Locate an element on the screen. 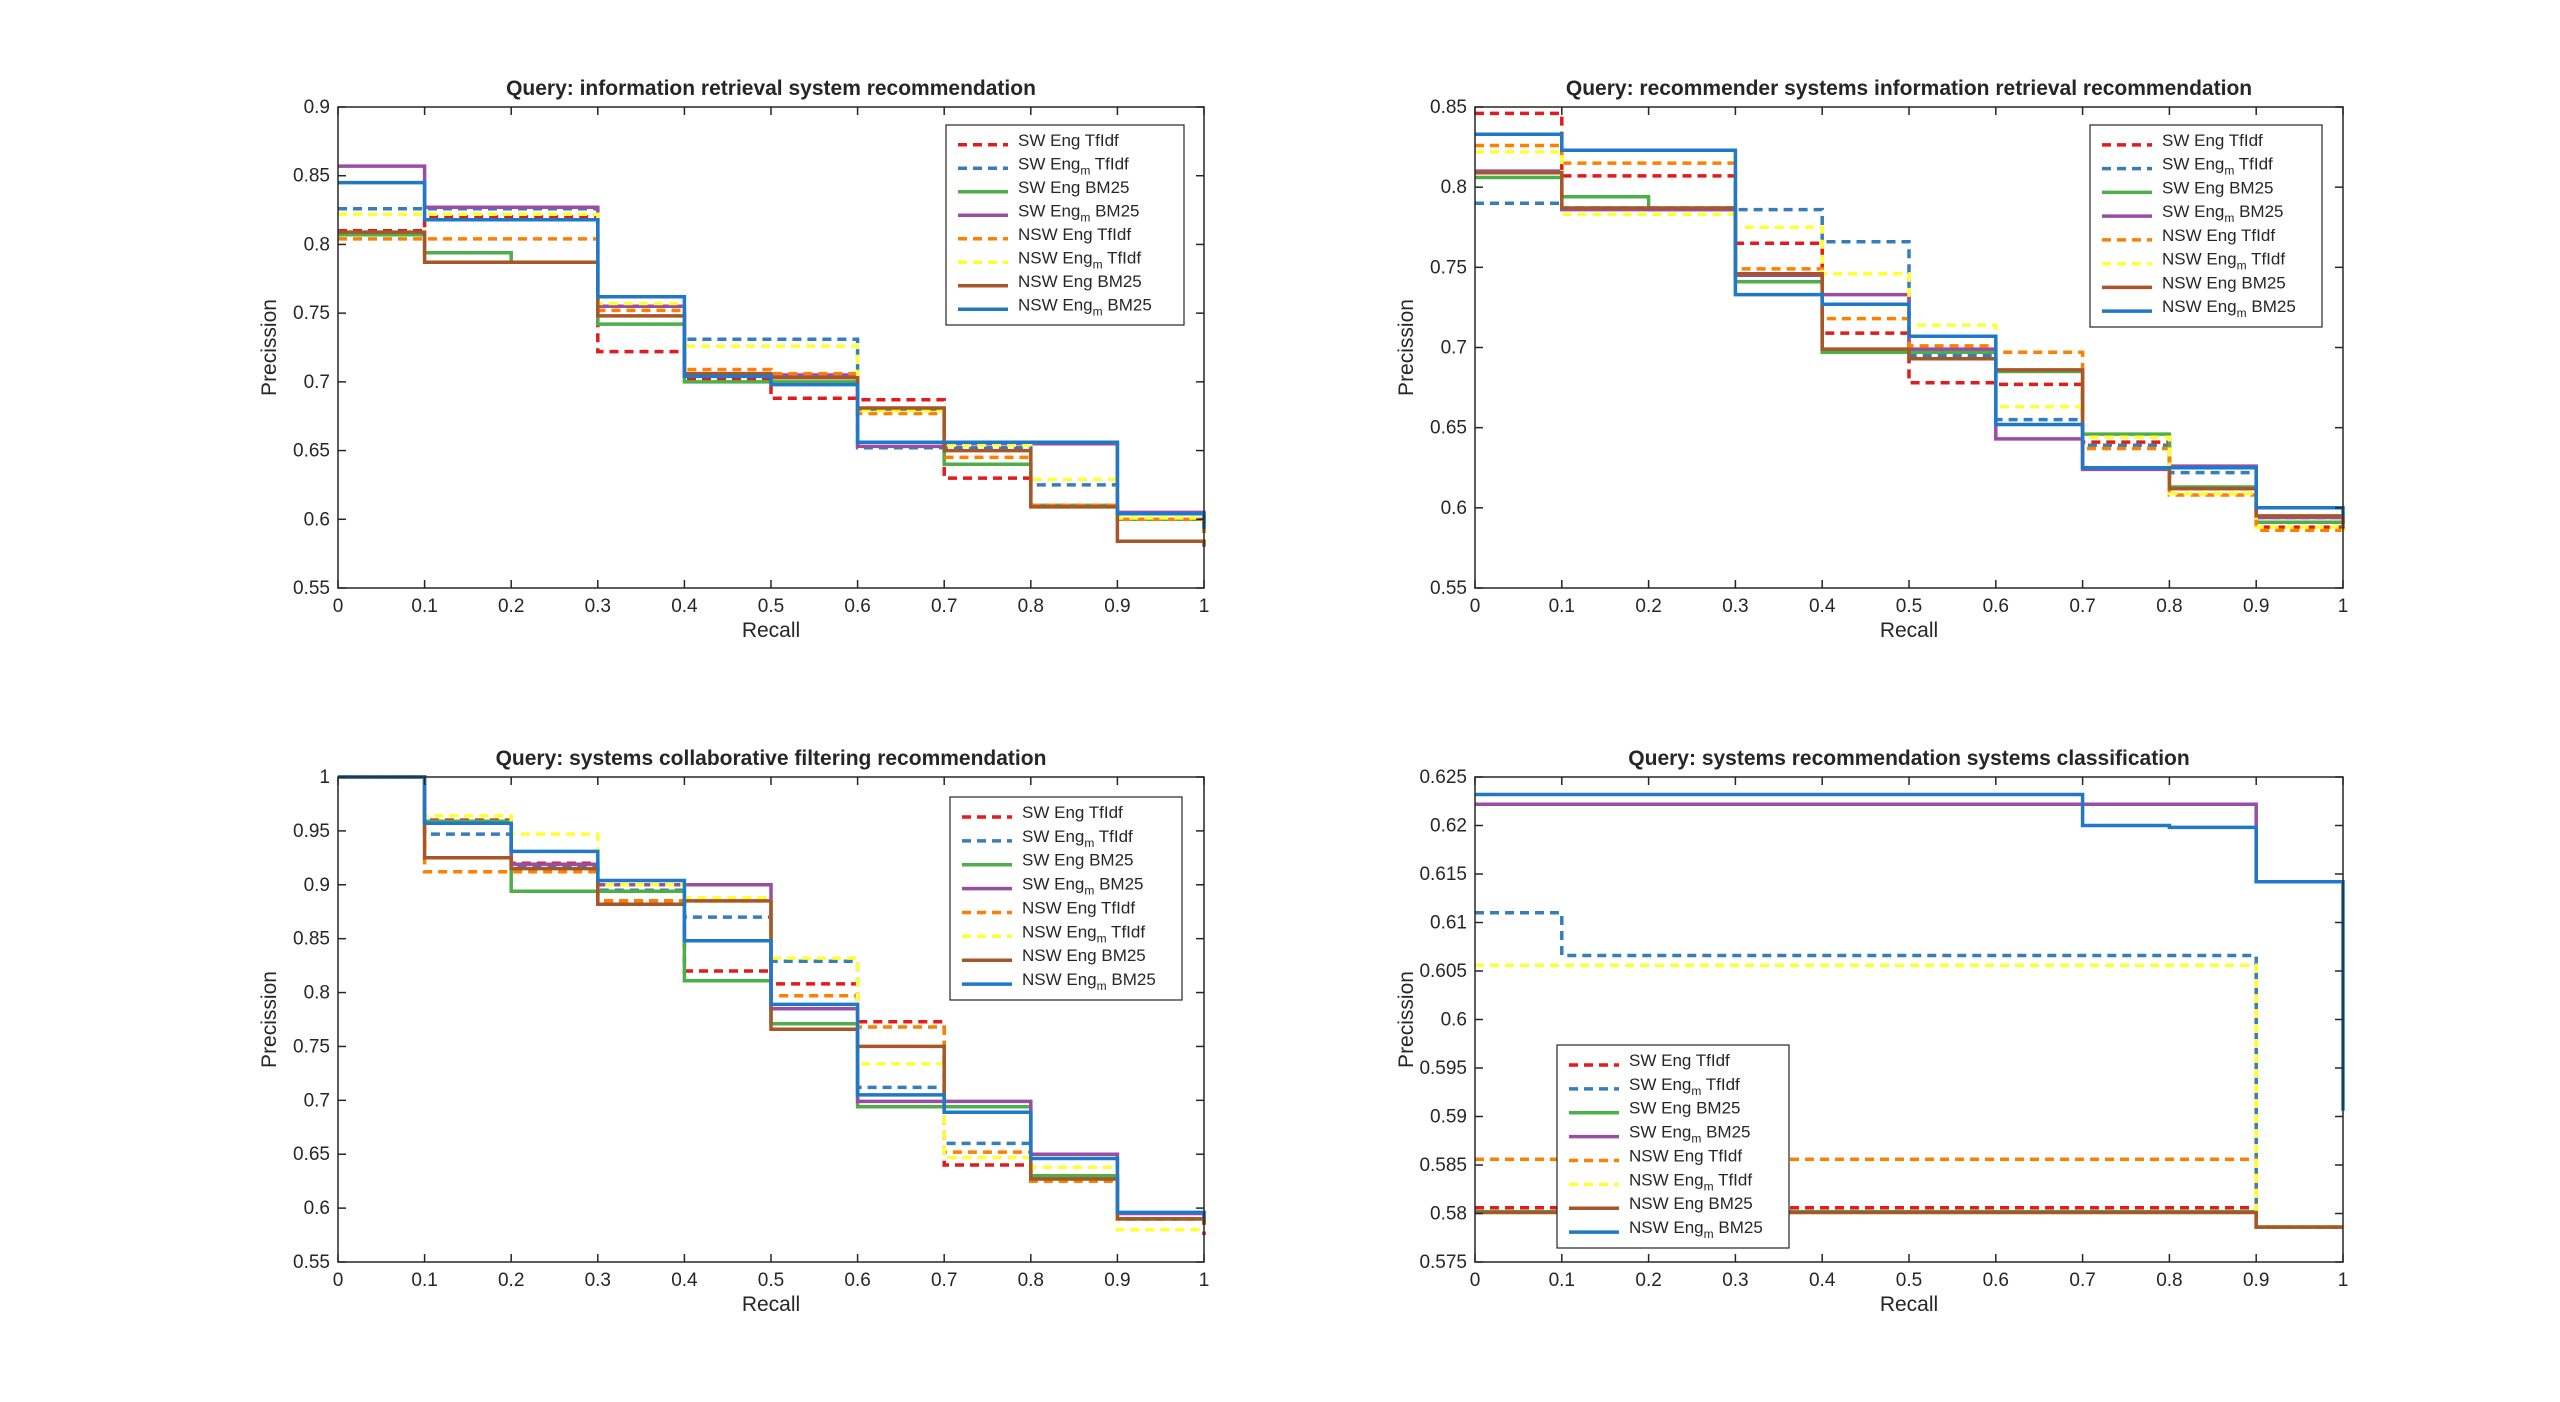 This screenshot has height=1402, width=2560. y-tick-label: 0.75 is located at coordinates (311, 313).